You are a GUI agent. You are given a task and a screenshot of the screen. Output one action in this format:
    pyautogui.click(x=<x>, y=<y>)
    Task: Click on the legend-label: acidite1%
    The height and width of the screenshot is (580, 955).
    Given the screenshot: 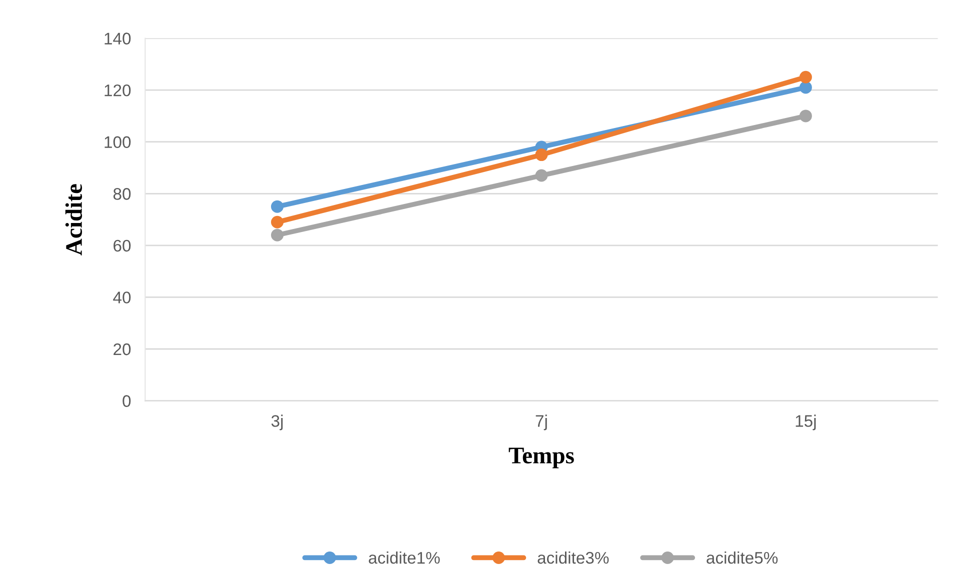 What is the action you would take?
    pyautogui.click(x=404, y=557)
    